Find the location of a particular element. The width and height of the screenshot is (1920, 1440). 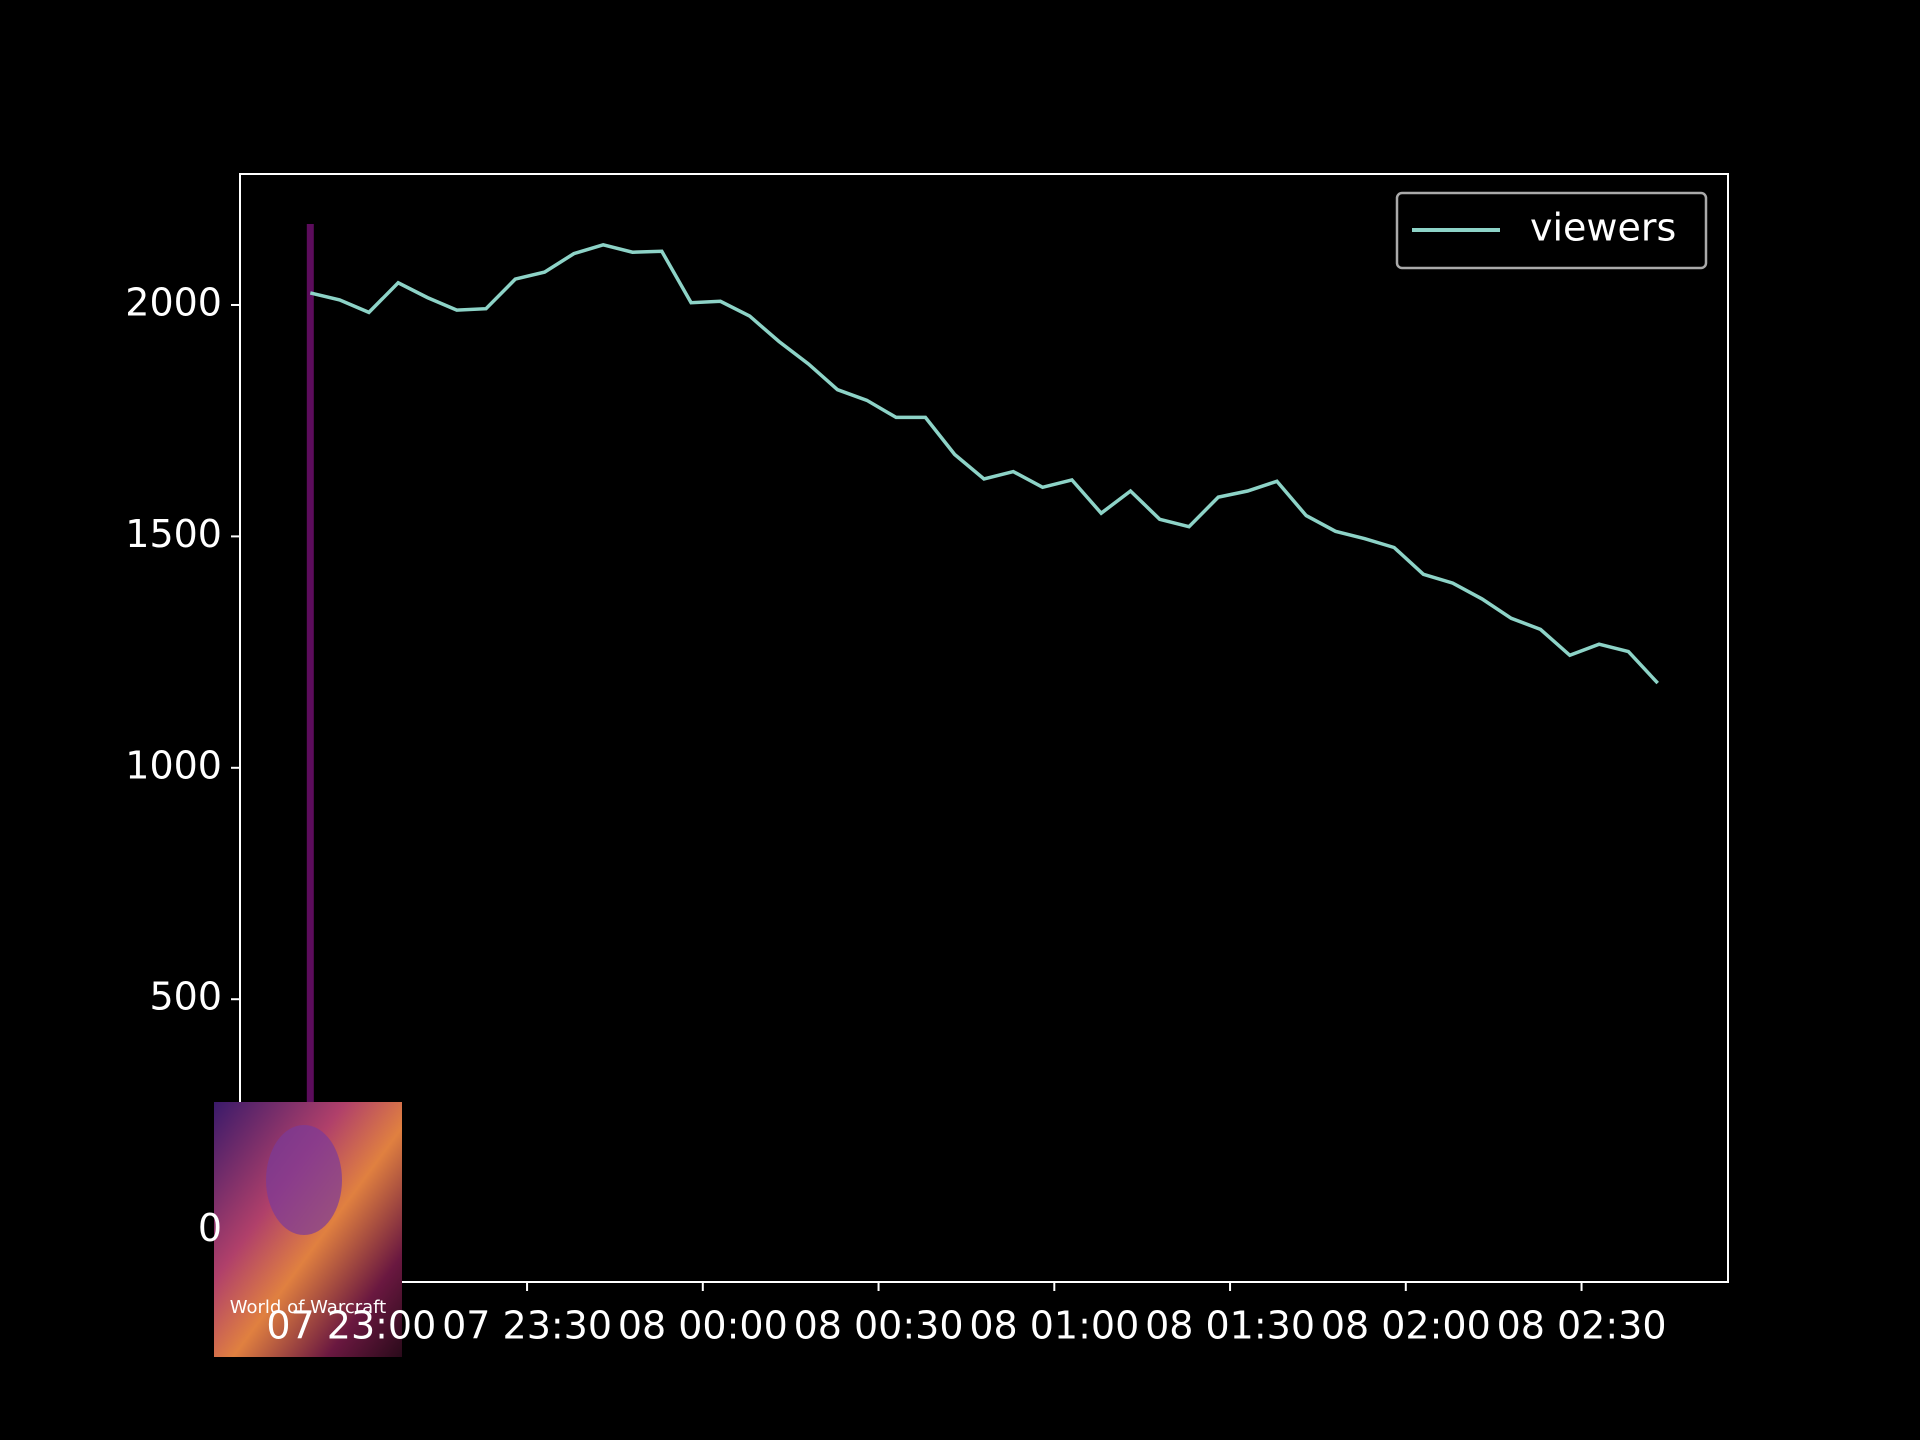

x-tick-label: 08 02:30 is located at coordinates (1582, 1326).